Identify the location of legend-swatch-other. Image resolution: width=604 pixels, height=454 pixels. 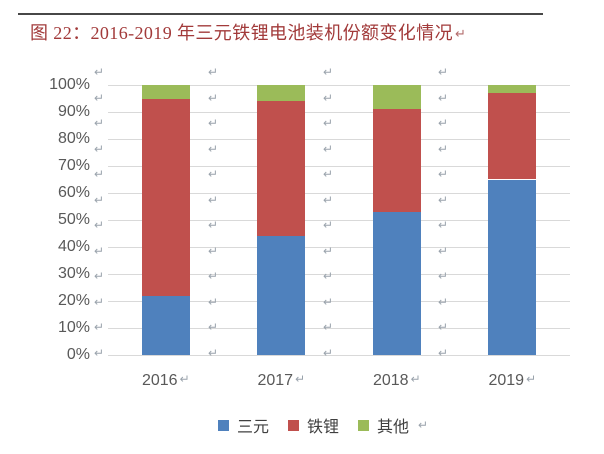
(363, 425).